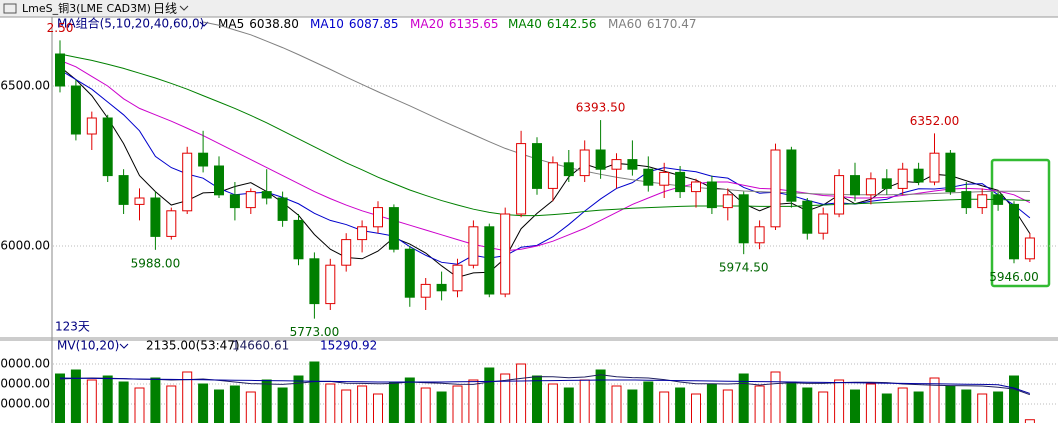  Describe the element at coordinates (130, 23) in the screenshot. I see `legend-title: MA组合(5,10,20,40,60,0)` at that location.